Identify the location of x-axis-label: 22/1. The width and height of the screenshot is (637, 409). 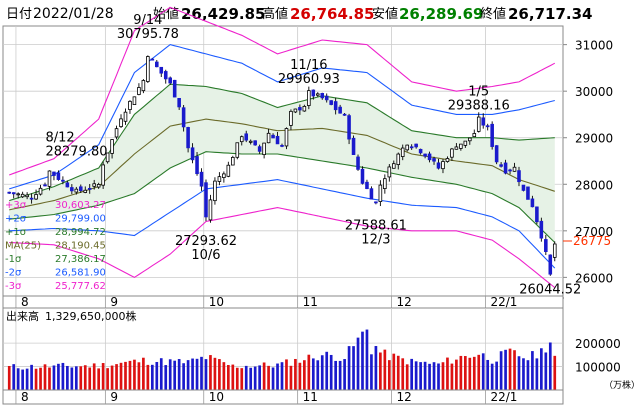
(503, 302).